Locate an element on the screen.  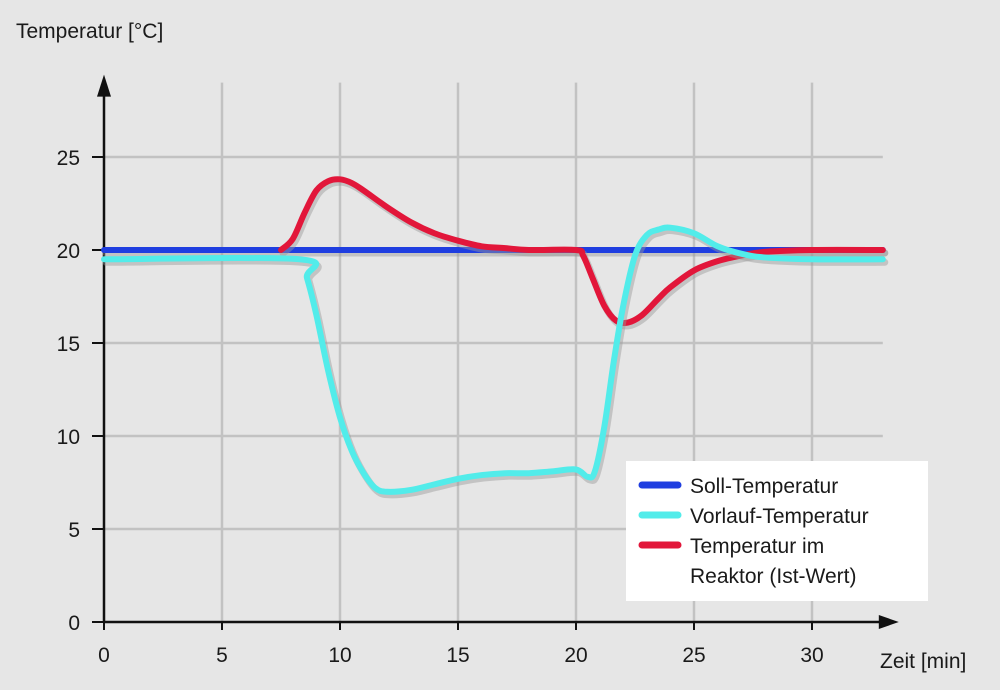
x-tick-label: 20 is located at coordinates (575, 655).